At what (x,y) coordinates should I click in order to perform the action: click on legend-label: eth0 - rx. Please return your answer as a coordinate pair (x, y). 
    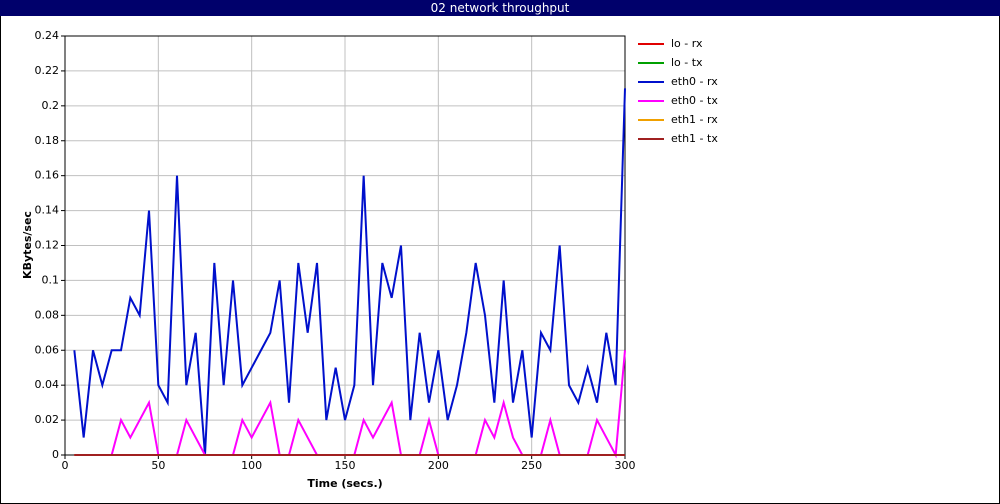
    Looking at the image, I should click on (694, 81).